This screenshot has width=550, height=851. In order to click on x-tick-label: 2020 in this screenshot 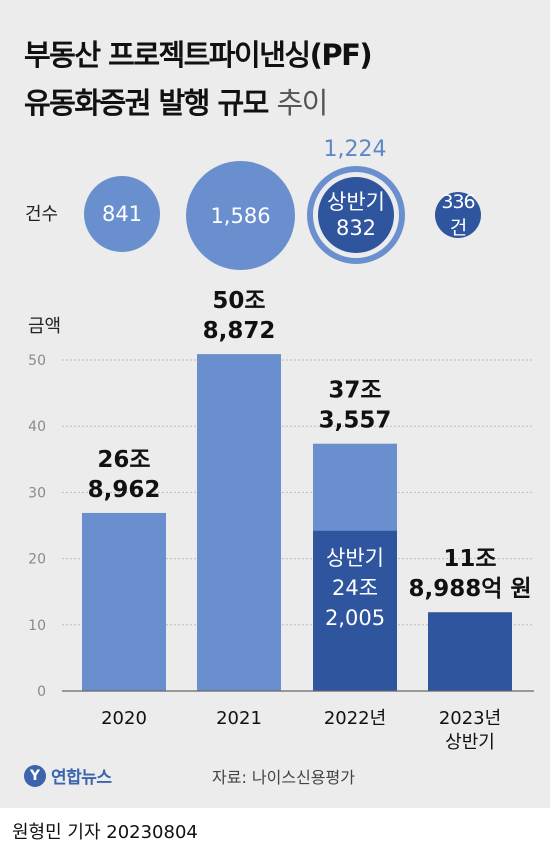, I will do `click(124, 718)`.